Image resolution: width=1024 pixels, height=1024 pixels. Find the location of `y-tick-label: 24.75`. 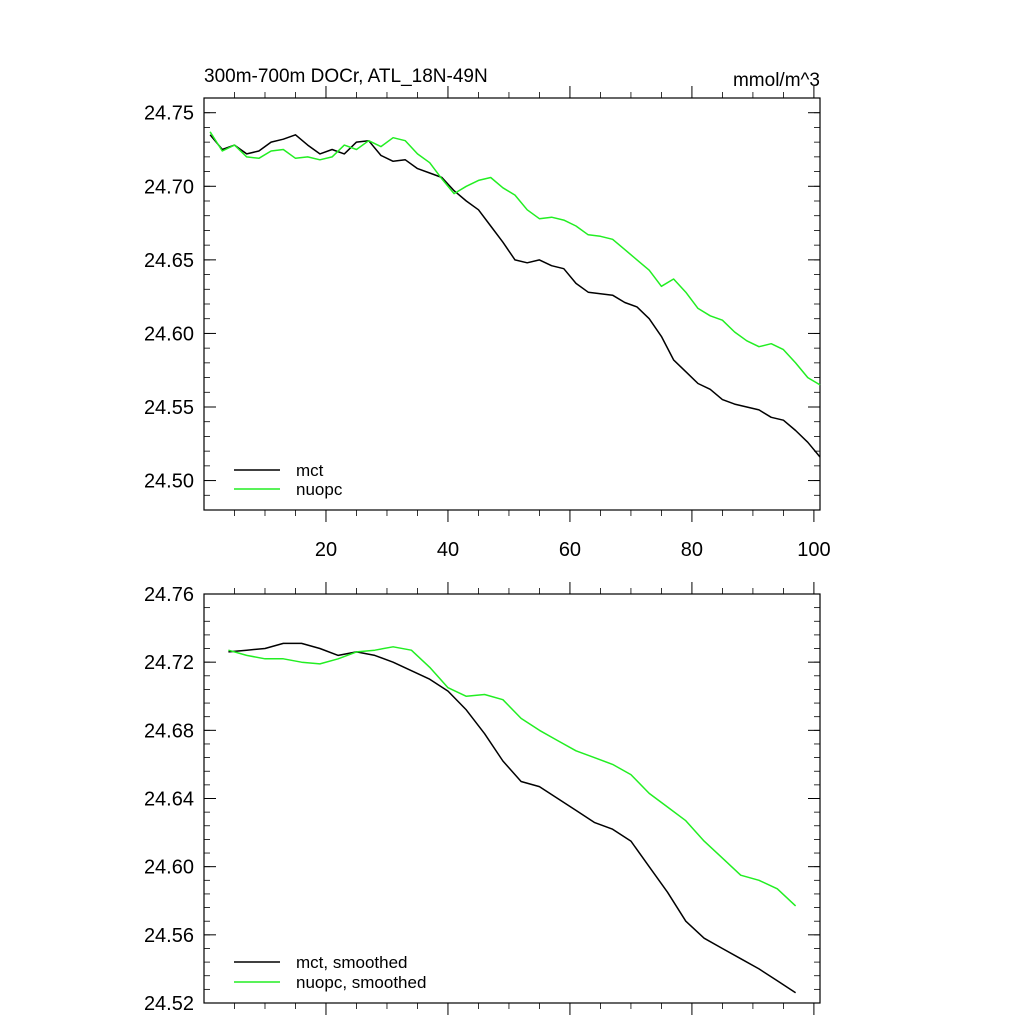

y-tick-label: 24.75 is located at coordinates (169, 114).